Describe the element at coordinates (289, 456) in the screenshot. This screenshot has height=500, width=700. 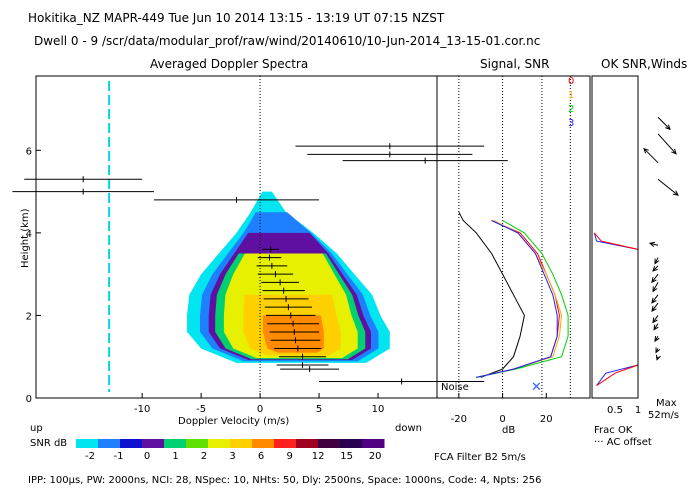
I see `colorbar-tick-label: 9` at that location.